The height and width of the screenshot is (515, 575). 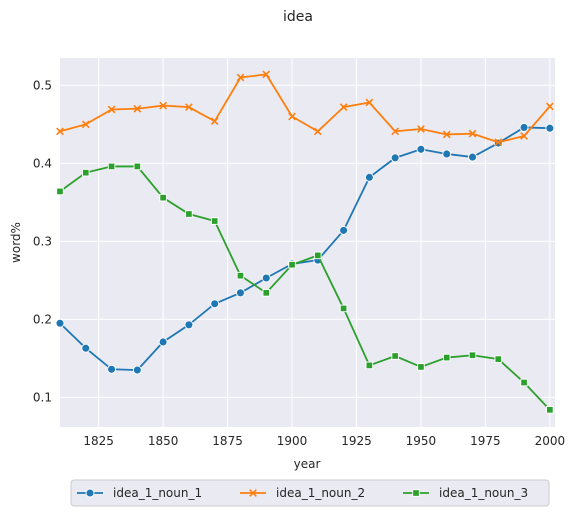 I want to click on series-line, so click(x=305, y=108).